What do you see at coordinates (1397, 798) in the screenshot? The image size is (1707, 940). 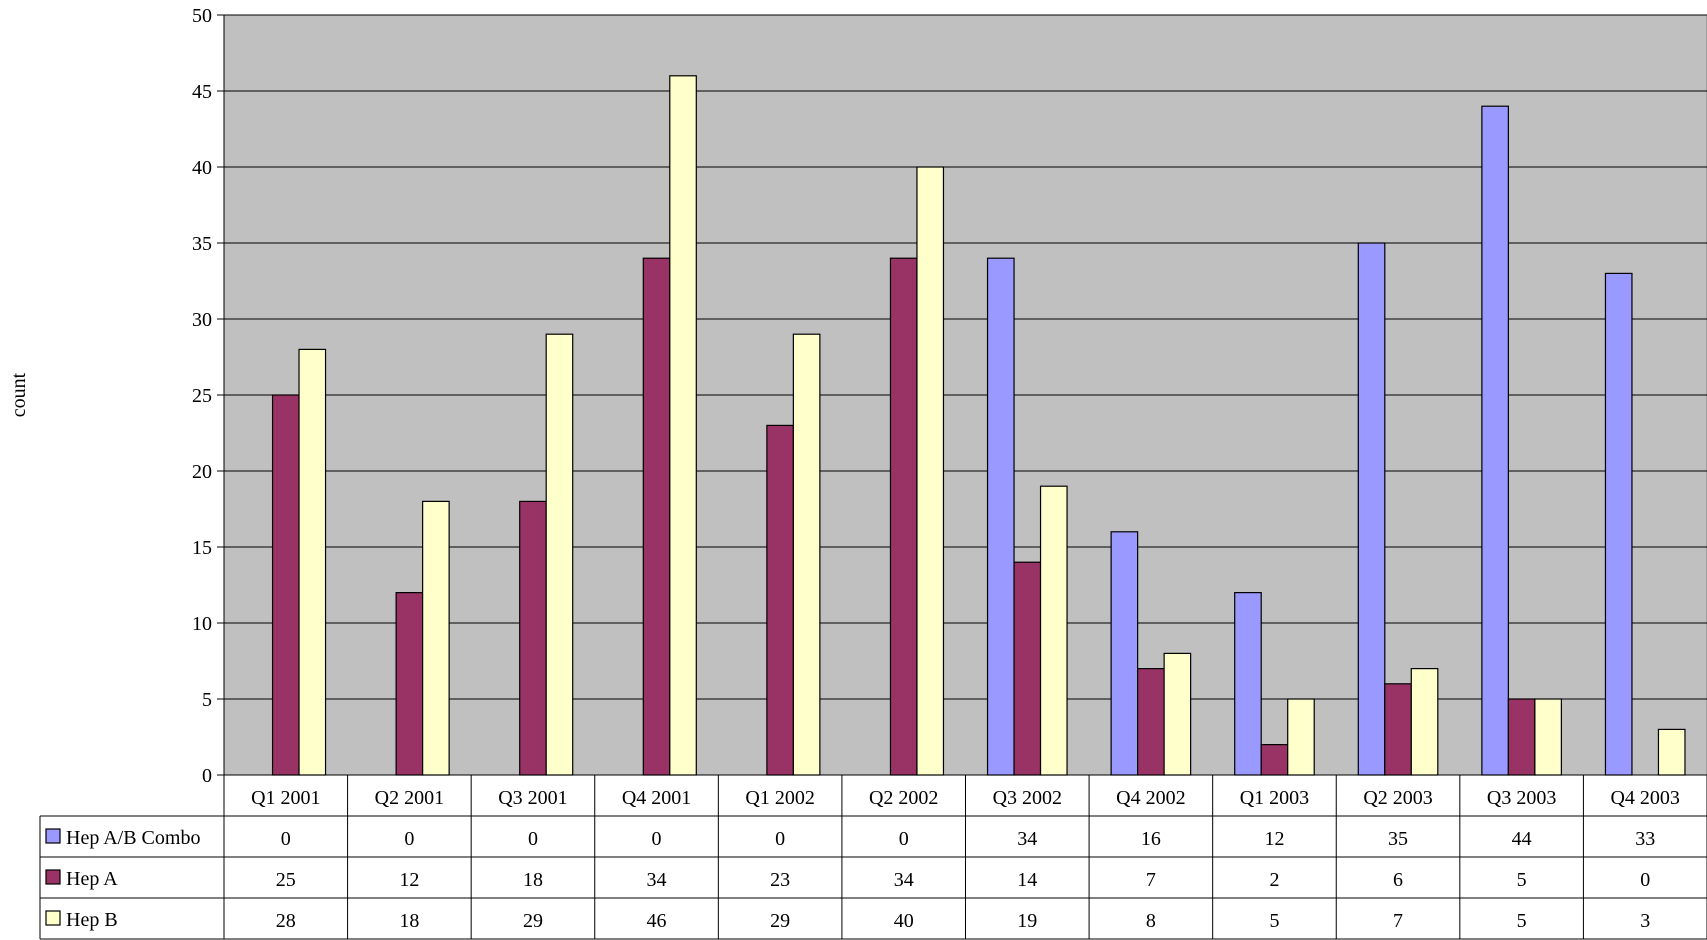 I see `x-tick-label: Q2 2003` at bounding box center [1397, 798].